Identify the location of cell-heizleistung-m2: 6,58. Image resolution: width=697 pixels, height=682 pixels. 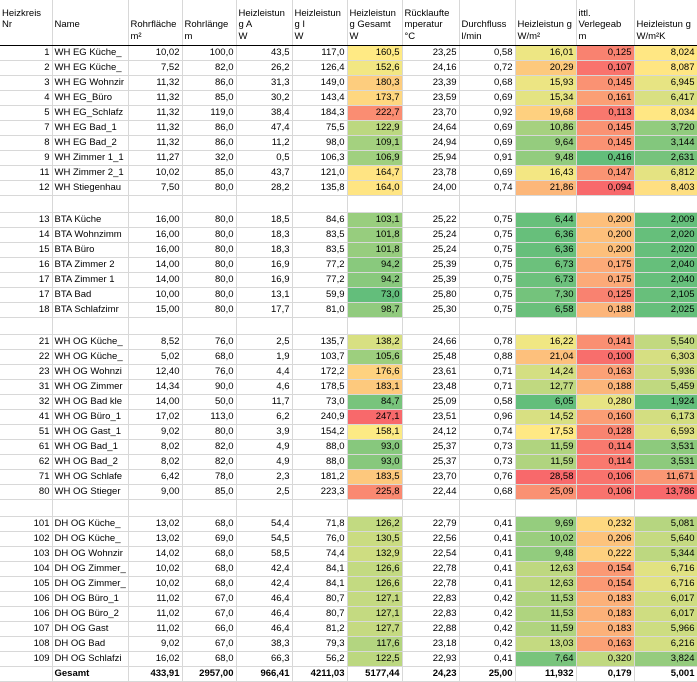
(546, 310).